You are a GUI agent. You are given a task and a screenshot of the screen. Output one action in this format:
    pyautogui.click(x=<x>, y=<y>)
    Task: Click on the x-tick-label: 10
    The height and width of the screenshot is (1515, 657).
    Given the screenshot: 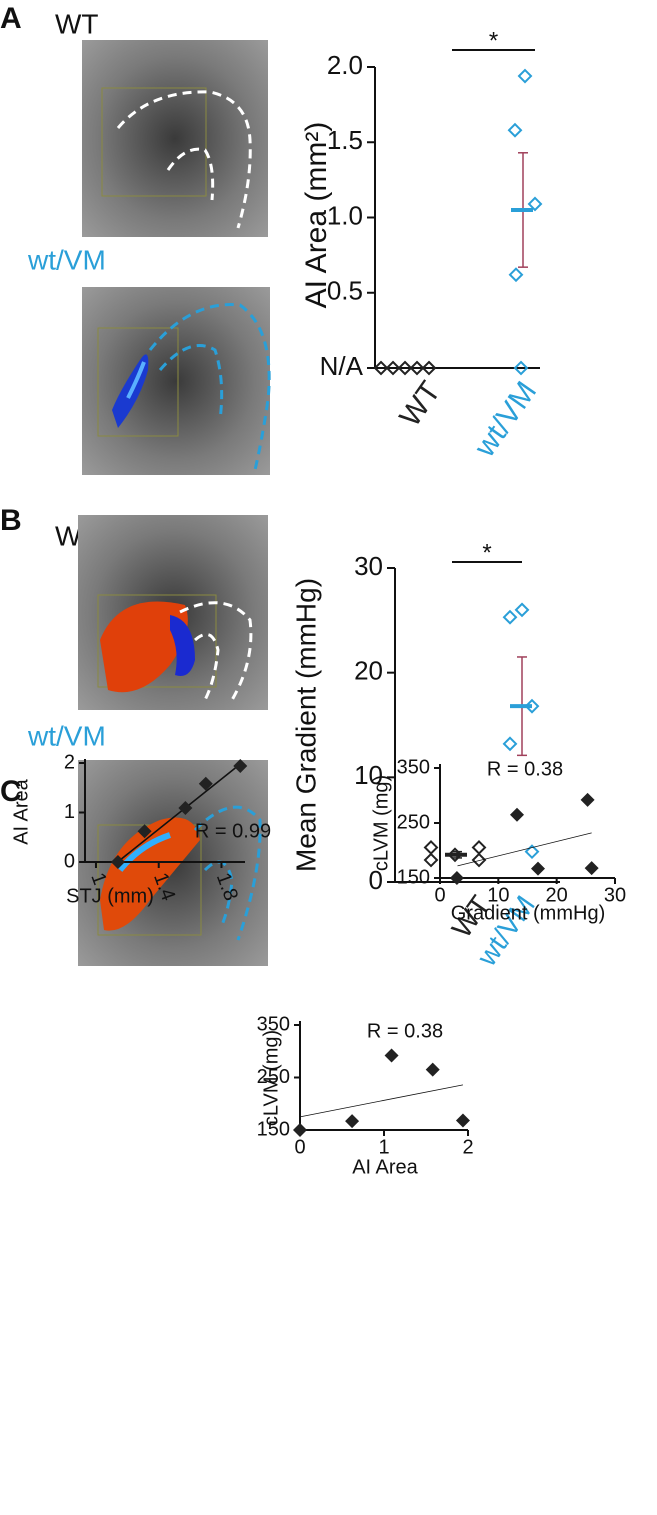 What is the action you would take?
    pyautogui.click(x=498, y=895)
    